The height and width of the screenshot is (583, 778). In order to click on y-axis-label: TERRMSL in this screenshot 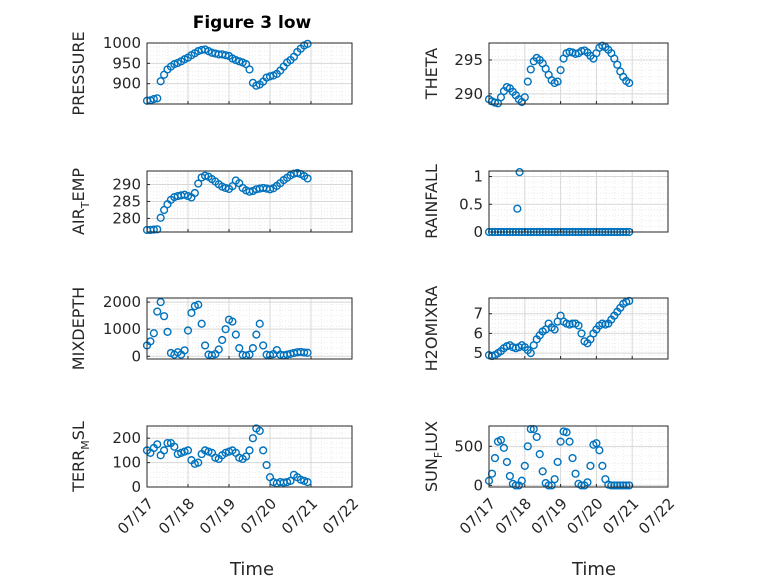, I will do `click(80, 457)`.